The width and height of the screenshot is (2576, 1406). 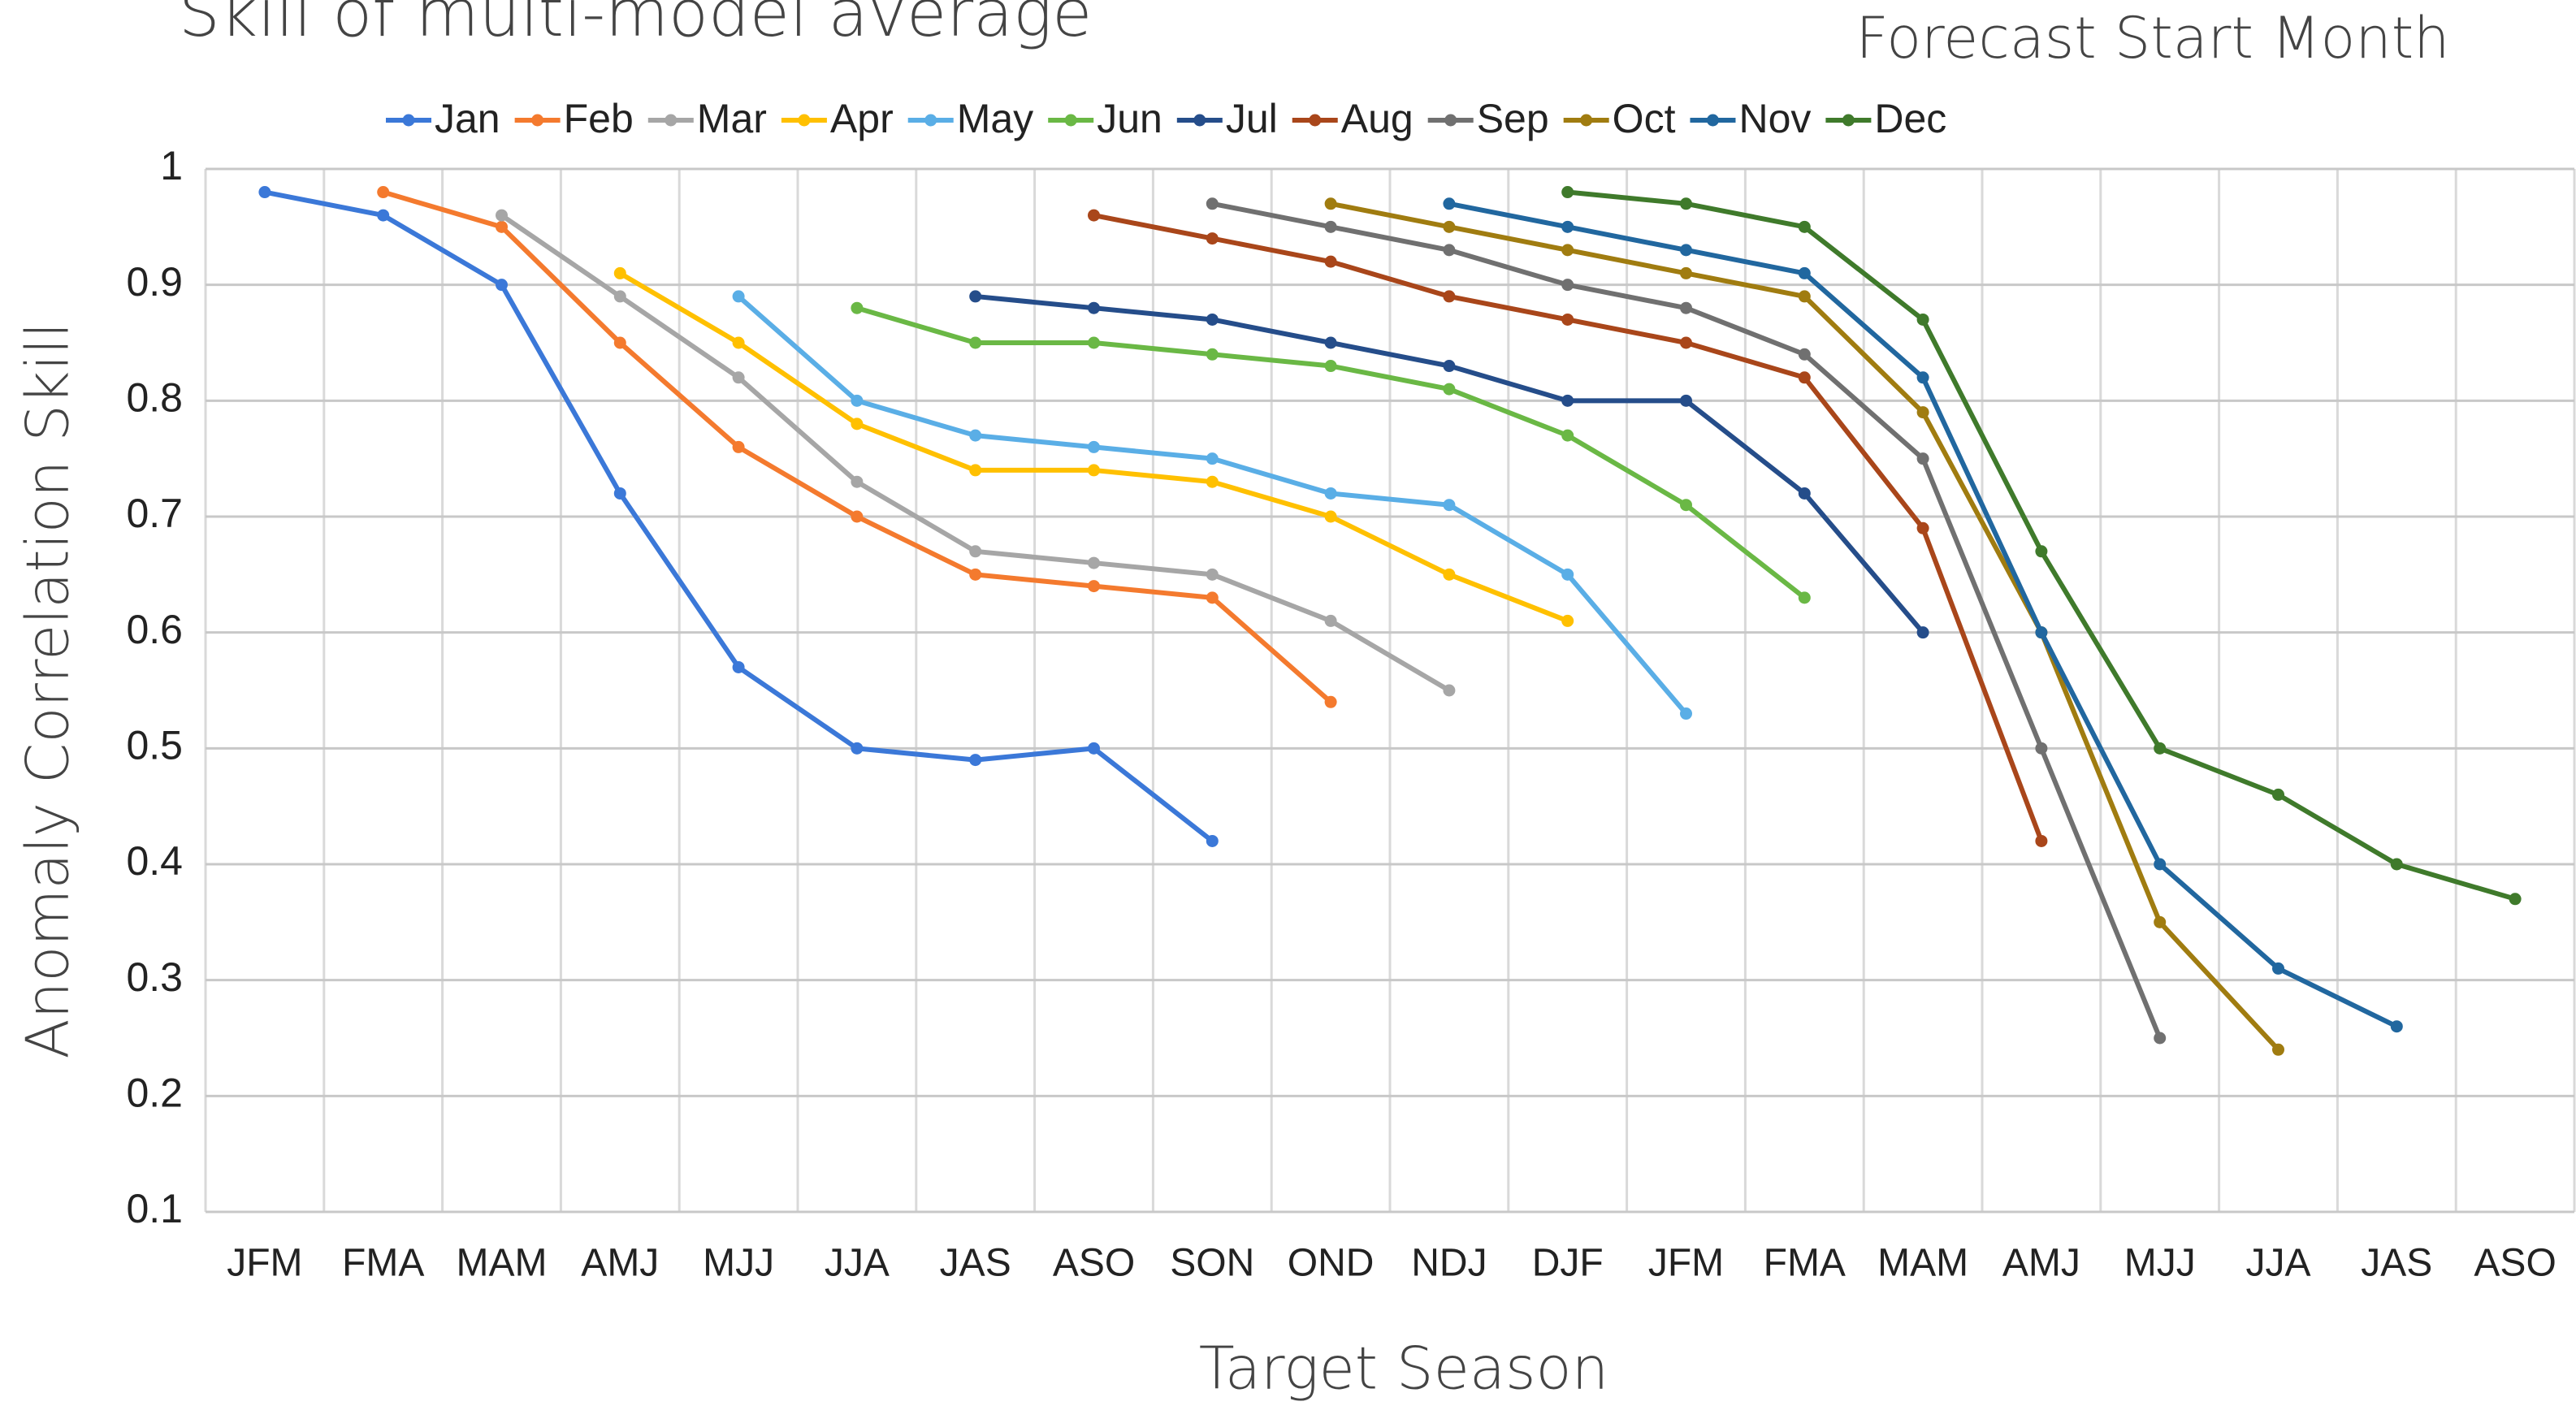 What do you see at coordinates (635, 25) in the screenshot?
I see `chart-title: Skill of multi-model average` at bounding box center [635, 25].